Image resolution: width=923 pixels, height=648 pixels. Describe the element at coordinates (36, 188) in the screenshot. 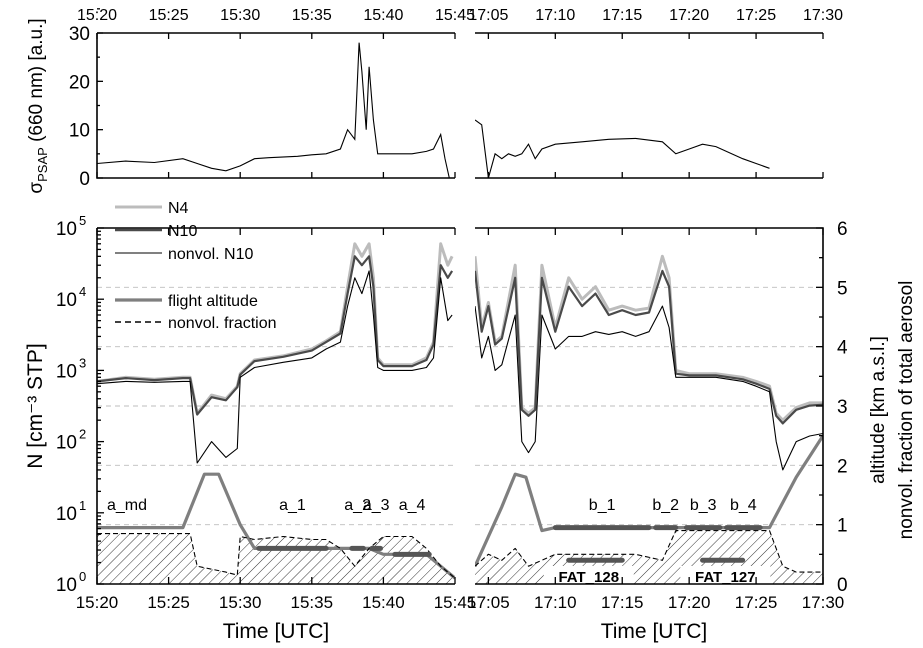

I see `top-ylabel-main: σ` at that location.